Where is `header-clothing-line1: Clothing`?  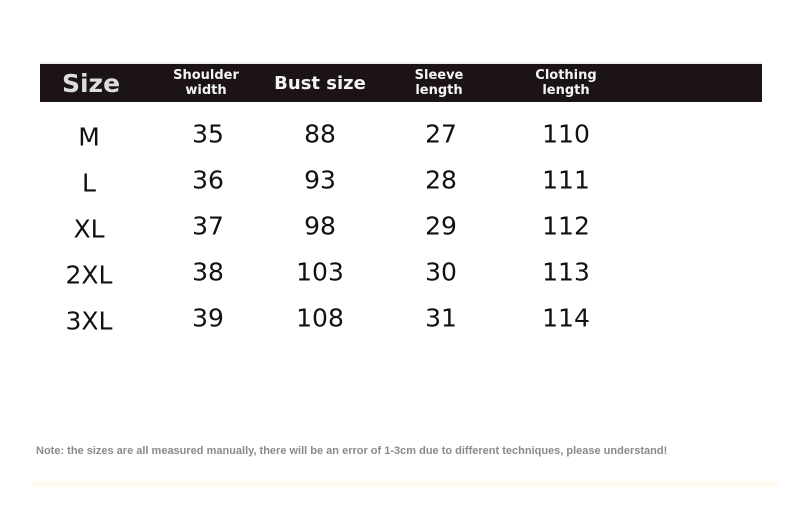 header-clothing-line1: Clothing is located at coordinates (566, 75).